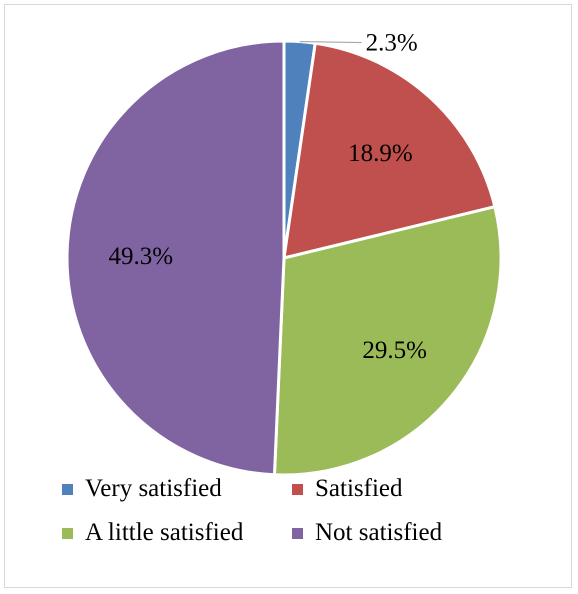 This screenshot has height=594, width=578. What do you see at coordinates (153, 488) in the screenshot?
I see `legend-label: Very satisfied` at bounding box center [153, 488].